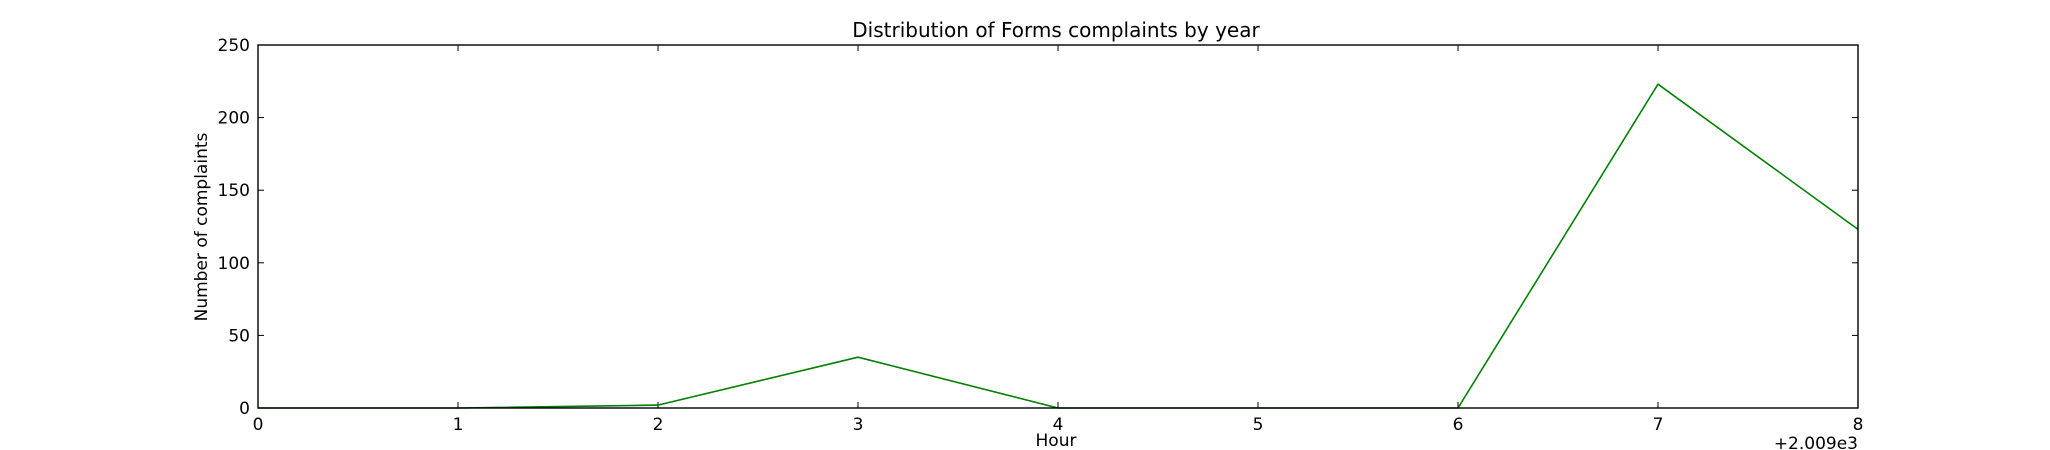  I want to click on y-tick-label: 50, so click(239, 336).